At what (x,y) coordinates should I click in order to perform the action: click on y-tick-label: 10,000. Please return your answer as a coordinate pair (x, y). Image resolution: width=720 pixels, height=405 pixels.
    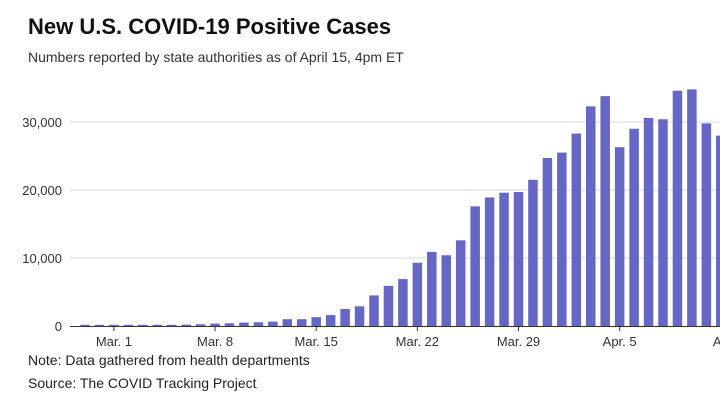
    Looking at the image, I should click on (42, 258).